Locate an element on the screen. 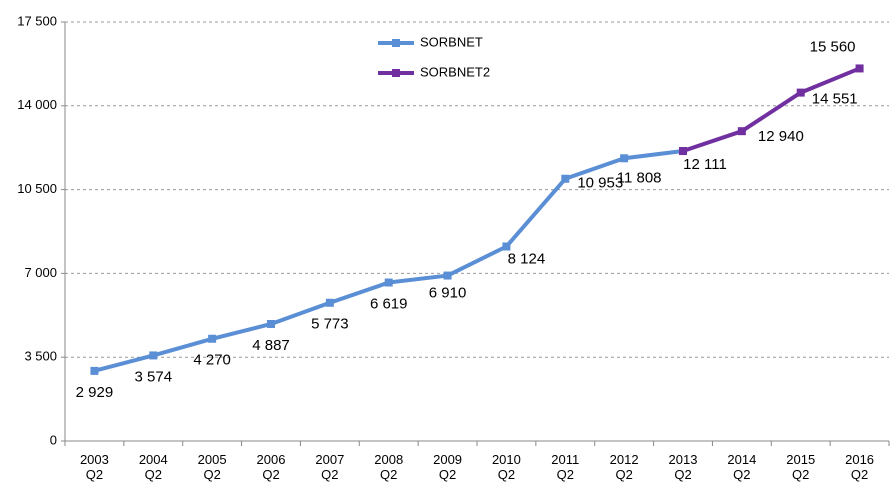 This screenshot has height=483, width=890. y-tick-label: 3 500 is located at coordinates (40, 356).